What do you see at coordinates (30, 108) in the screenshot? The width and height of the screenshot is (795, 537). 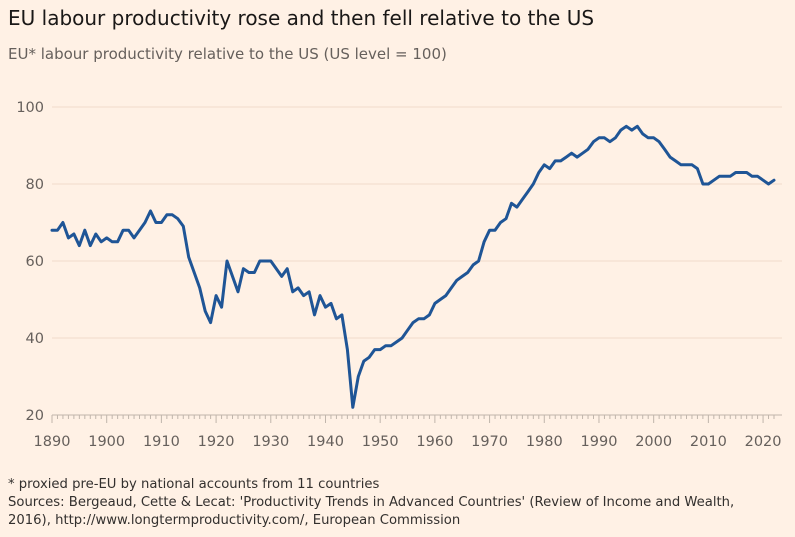 I see `y-tick-label-100: 100` at bounding box center [30, 108].